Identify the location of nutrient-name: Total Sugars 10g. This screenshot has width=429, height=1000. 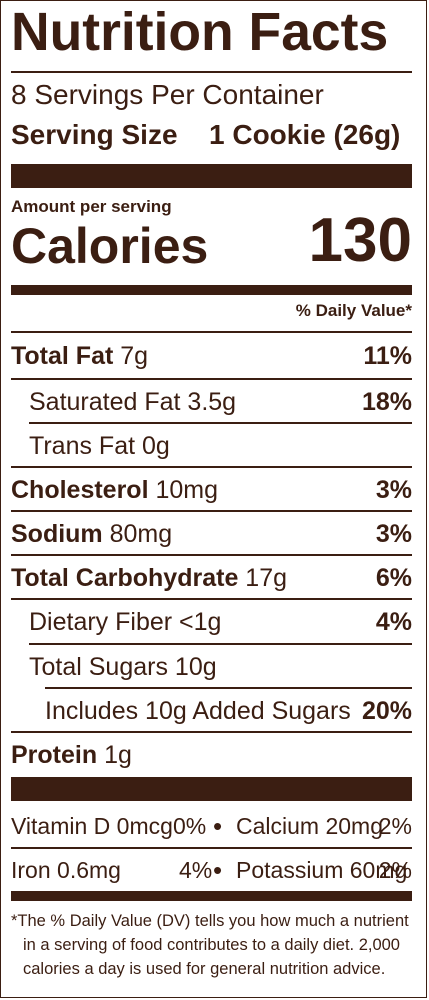
(123, 667).